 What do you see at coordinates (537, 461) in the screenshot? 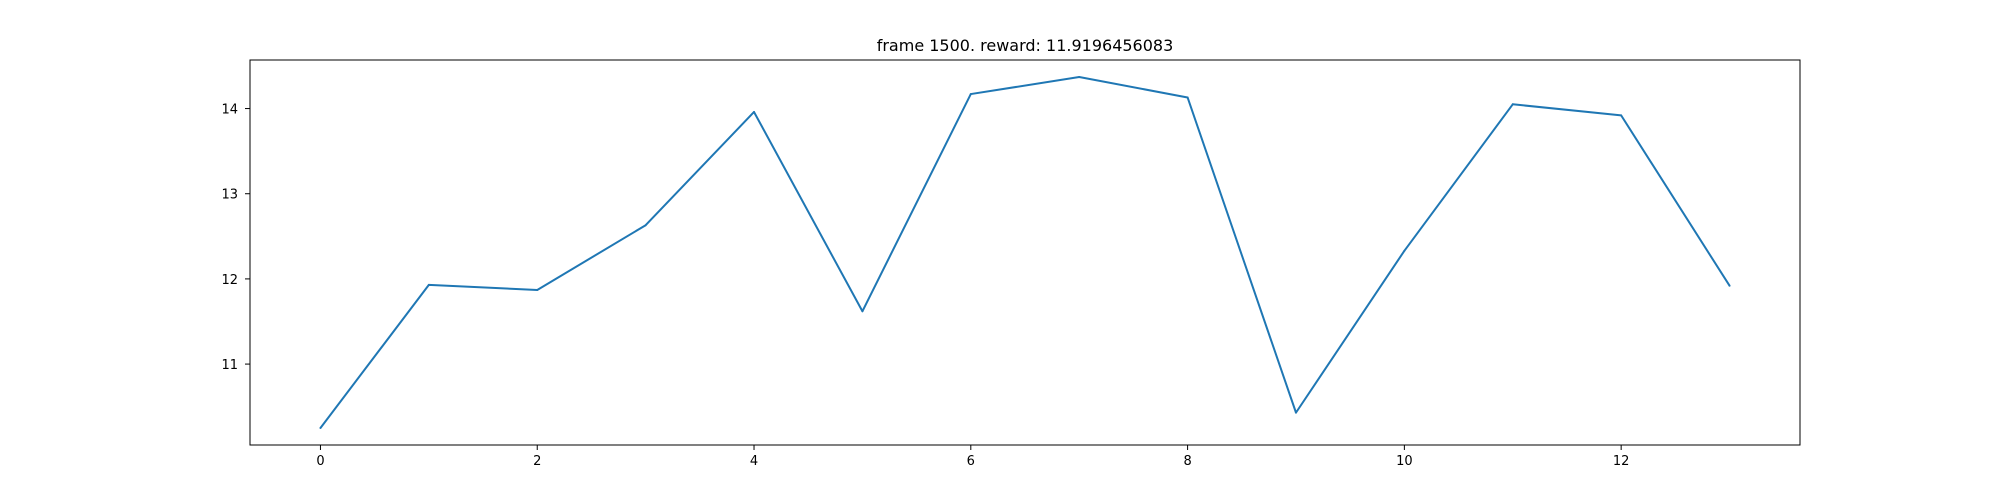
I see `x-tick-label: 2` at bounding box center [537, 461].